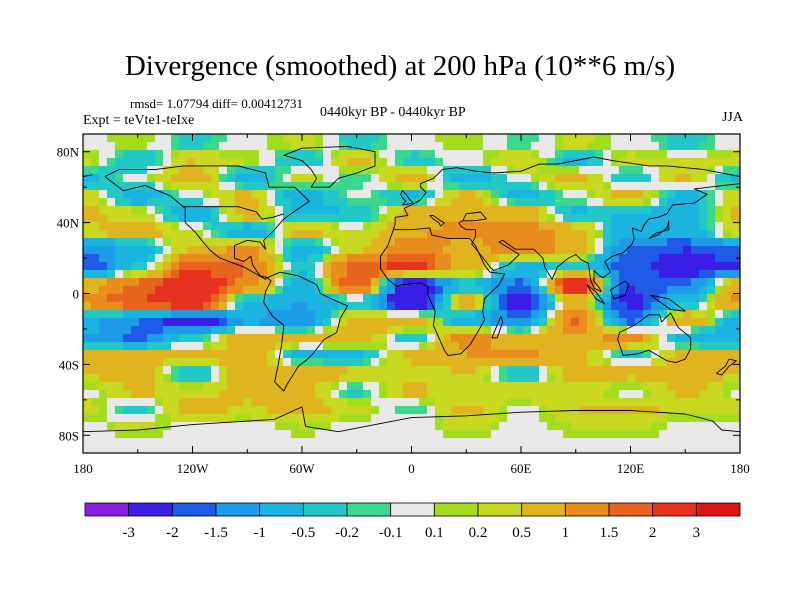 This screenshot has height=600, width=800. What do you see at coordinates (596, 294) in the screenshot?
I see `coastline` at bounding box center [596, 294].